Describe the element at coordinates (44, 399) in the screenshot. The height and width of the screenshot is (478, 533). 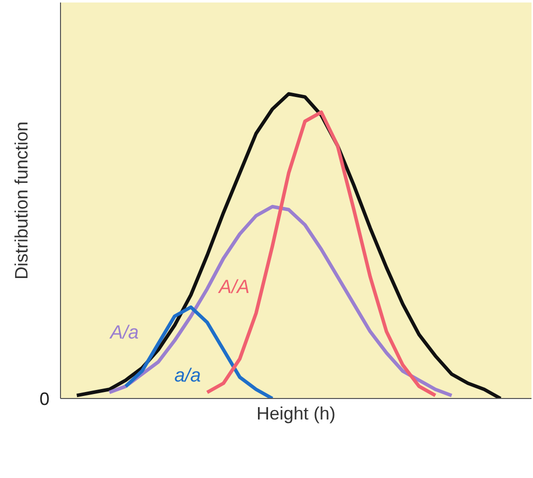
I see `text: 0` at that location.